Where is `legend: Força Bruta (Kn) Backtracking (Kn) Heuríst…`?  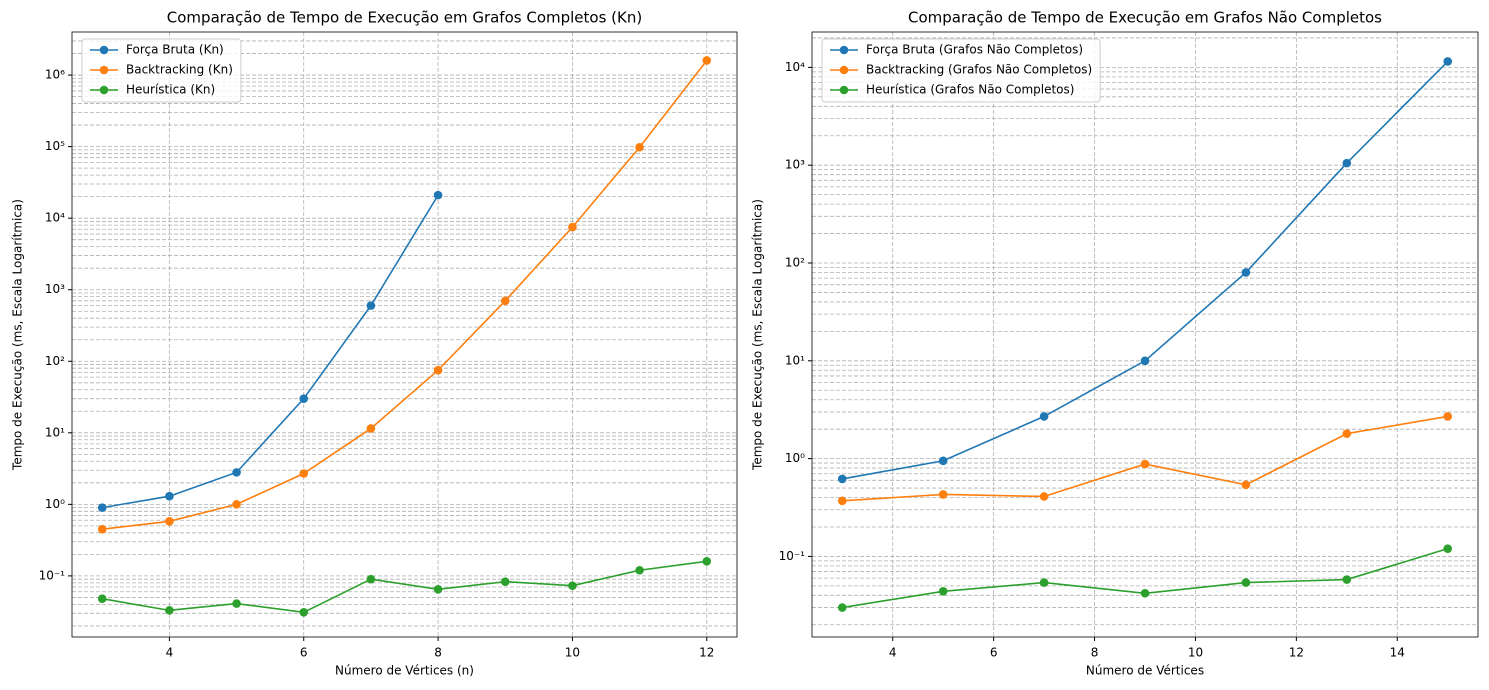
legend: Força Bruta (Kn) Backtracking (Kn) Heuríst… is located at coordinates (161, 70).